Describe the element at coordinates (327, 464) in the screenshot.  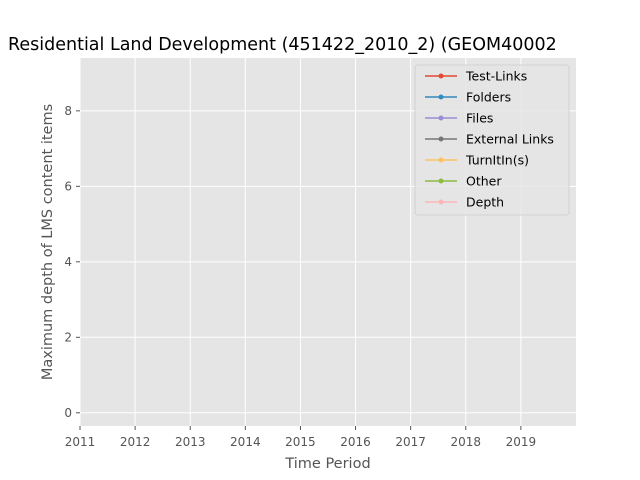
I see `x-axis-label: Time Period` at that location.